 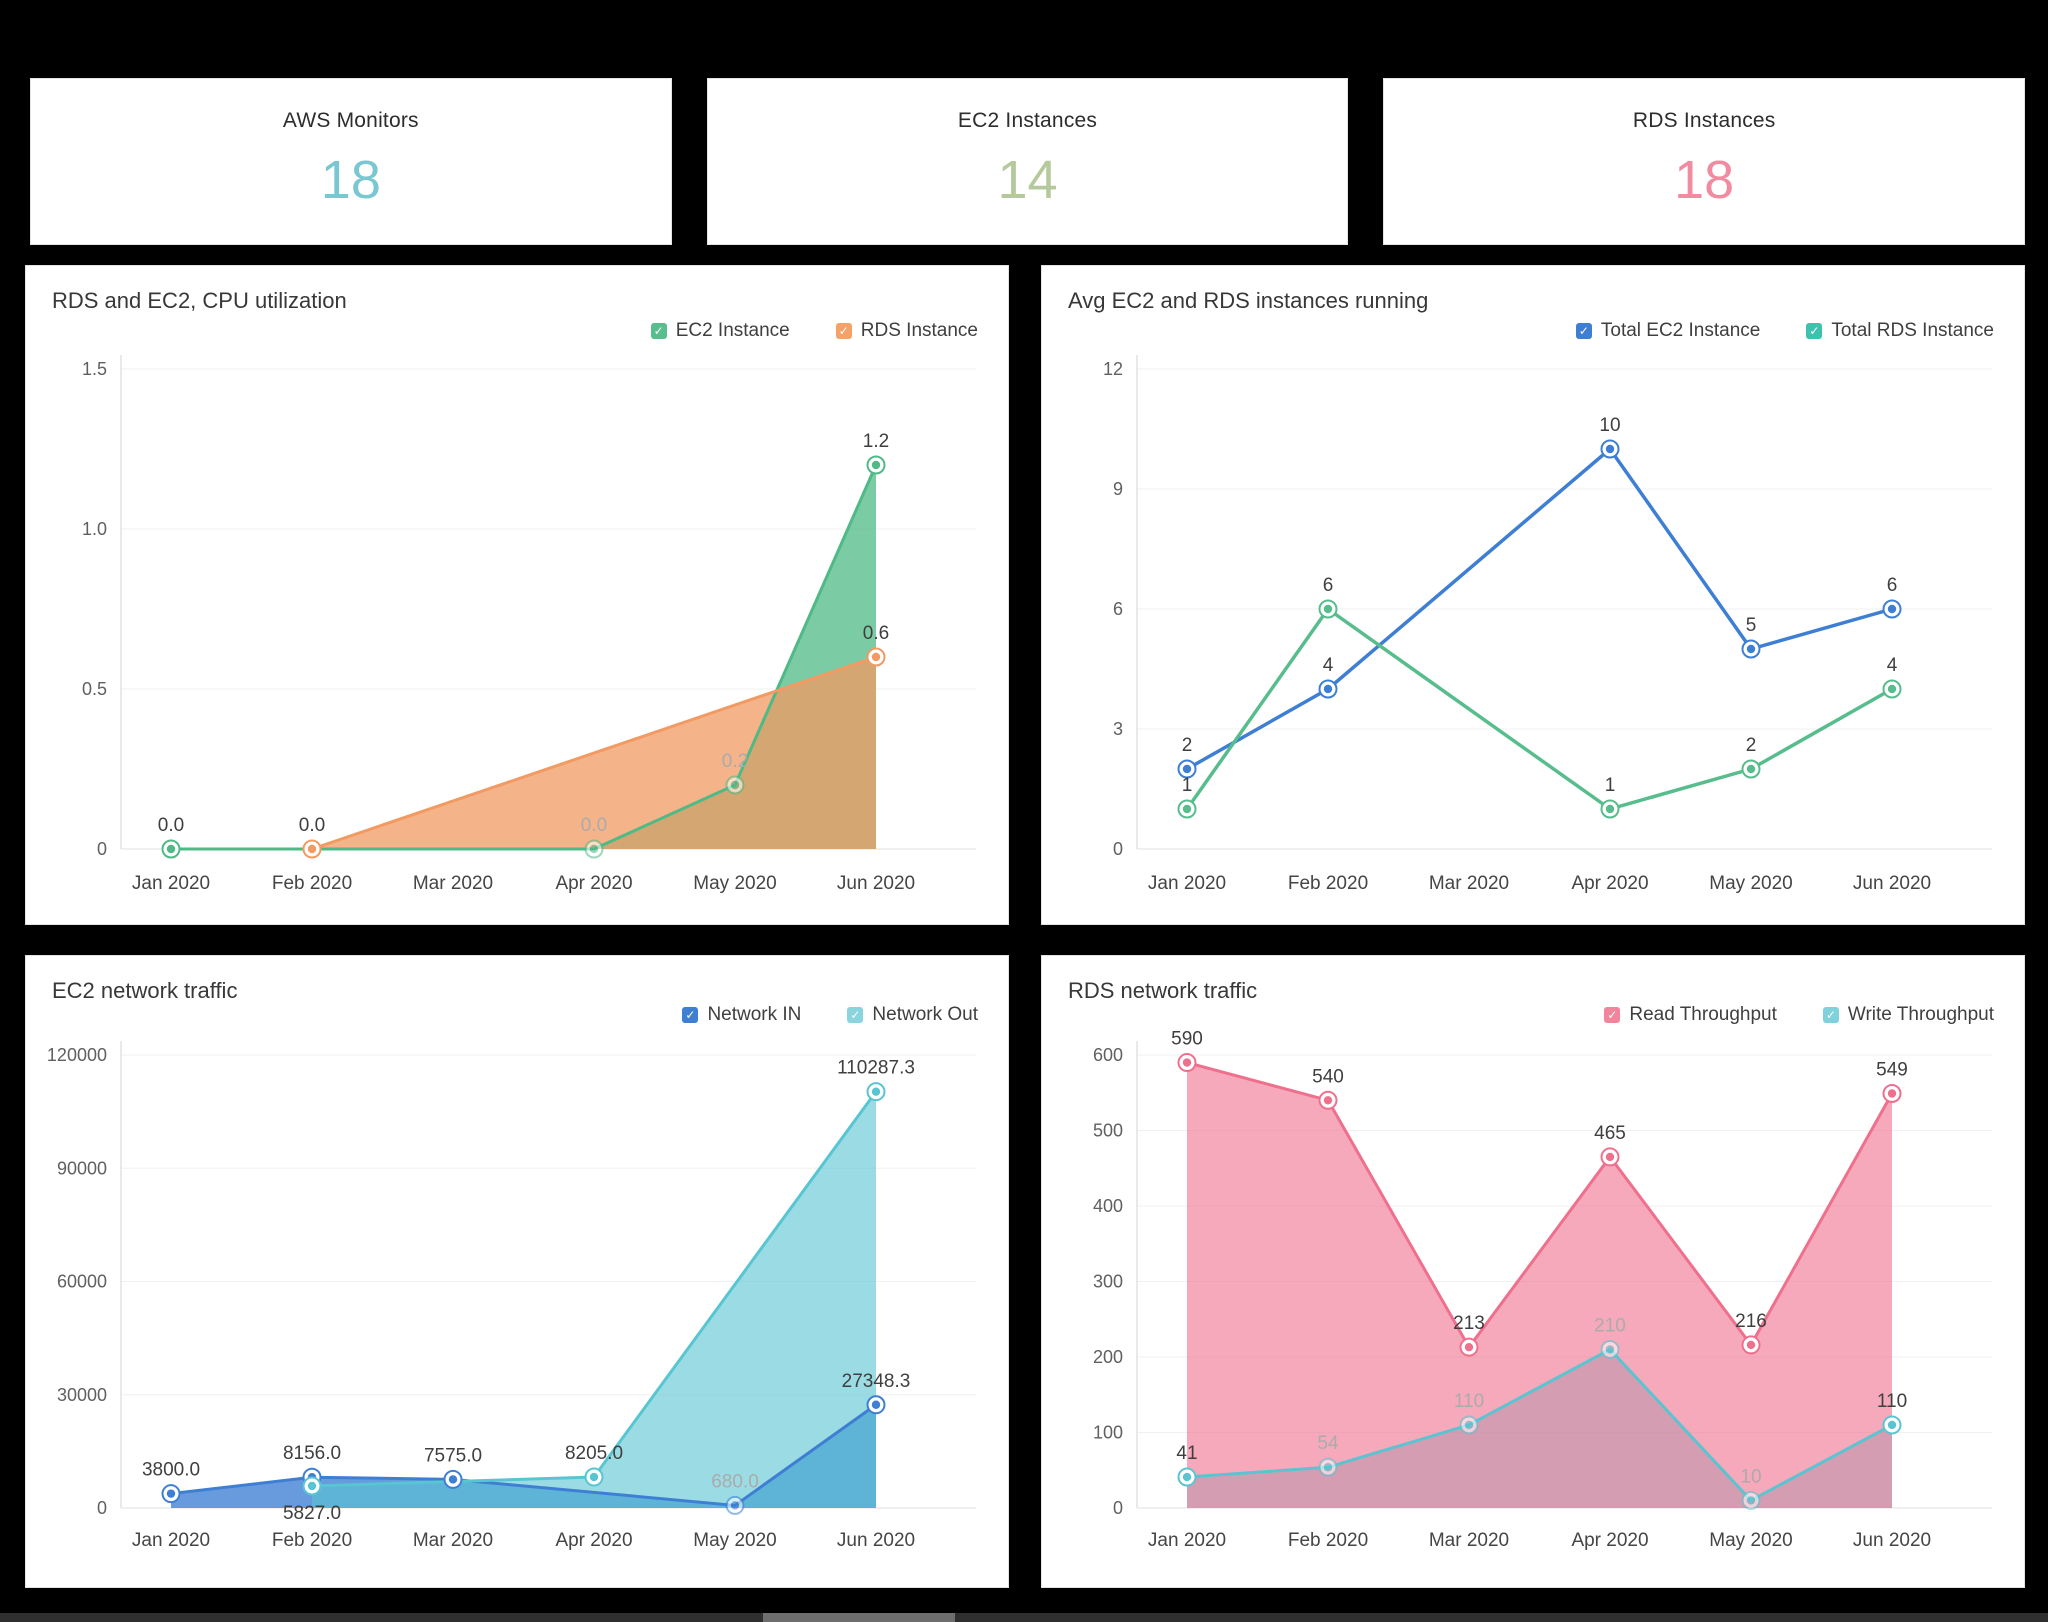 I want to click on data-point-label: 6, so click(x=1328, y=585).